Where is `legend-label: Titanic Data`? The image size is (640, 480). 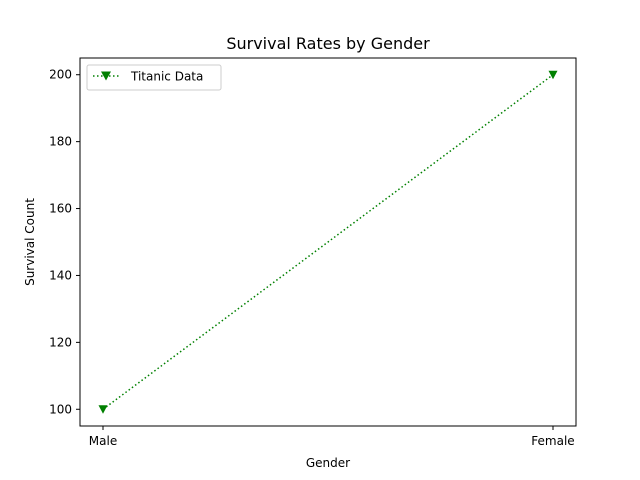 legend-label: Titanic Data is located at coordinates (166, 77).